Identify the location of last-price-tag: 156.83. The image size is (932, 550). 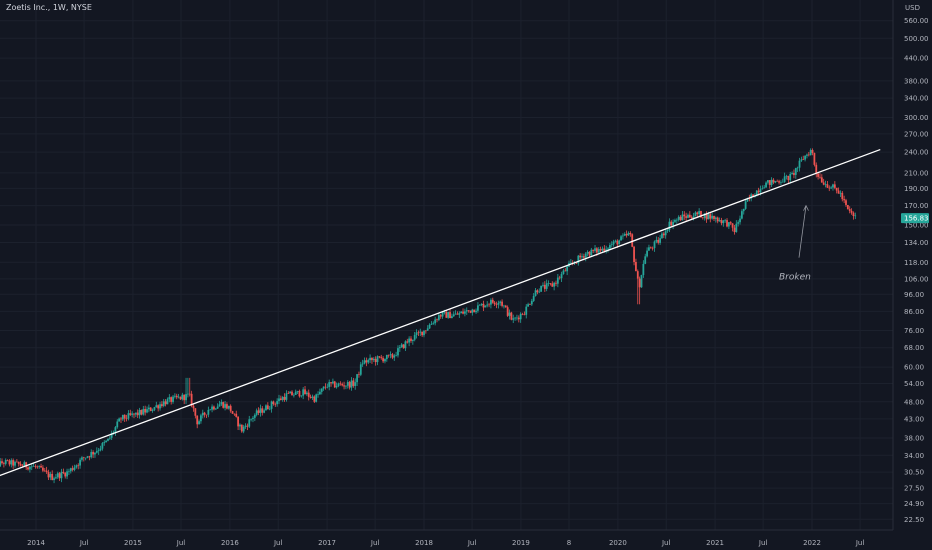
(915, 218).